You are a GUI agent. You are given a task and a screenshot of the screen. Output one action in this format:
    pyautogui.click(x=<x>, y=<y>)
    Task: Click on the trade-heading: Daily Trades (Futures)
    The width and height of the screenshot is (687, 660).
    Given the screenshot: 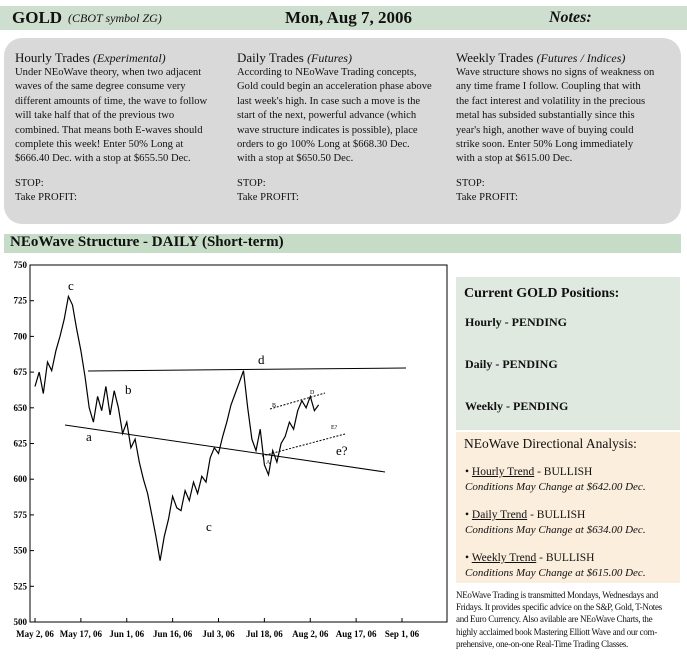 What is the action you would take?
    pyautogui.click(x=294, y=58)
    